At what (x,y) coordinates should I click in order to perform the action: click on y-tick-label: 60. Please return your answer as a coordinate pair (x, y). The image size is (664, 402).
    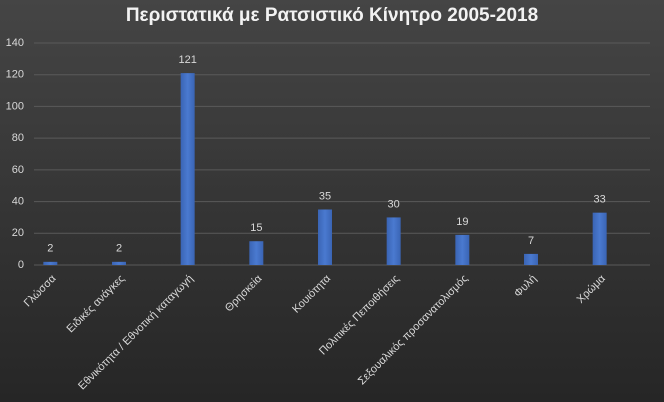
    Looking at the image, I should click on (18, 170).